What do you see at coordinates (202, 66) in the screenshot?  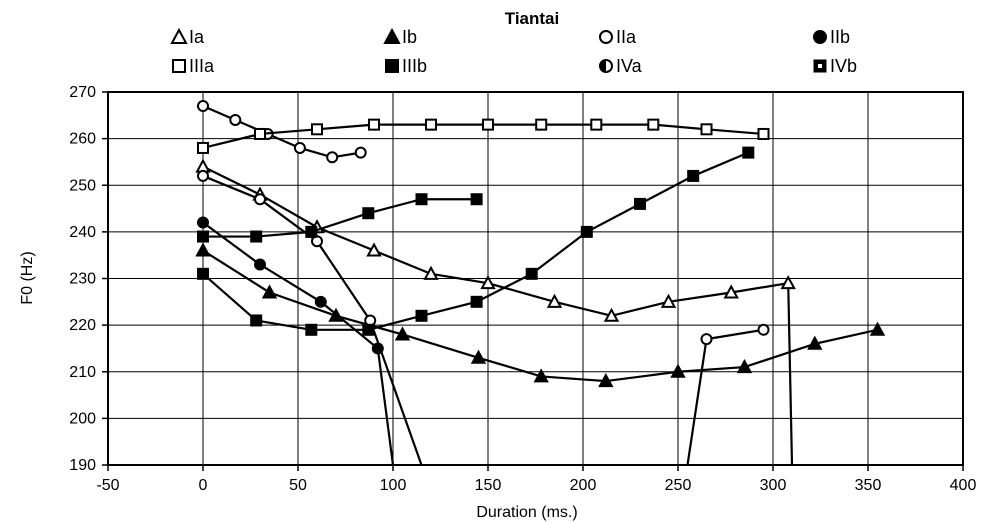 I see `legend-entry: IIIa` at bounding box center [202, 66].